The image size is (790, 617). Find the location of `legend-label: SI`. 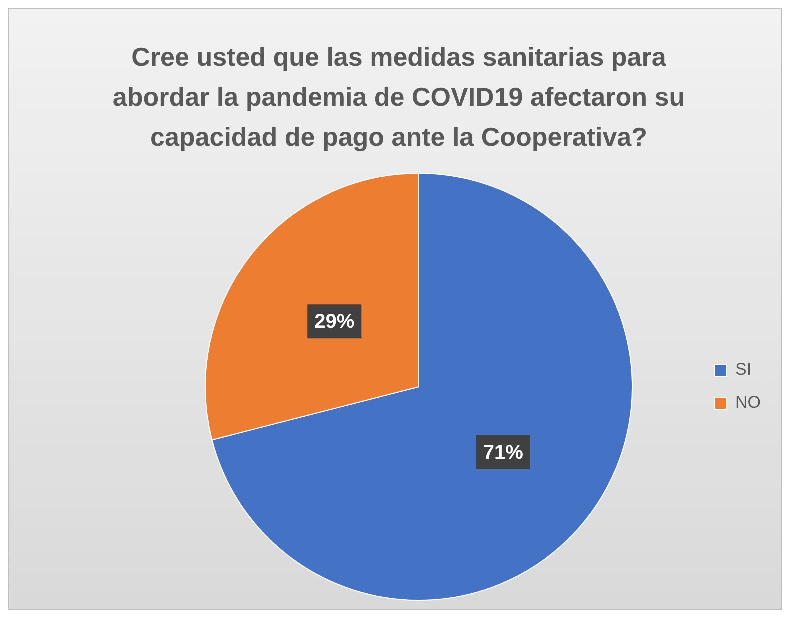

legend-label: SI is located at coordinates (744, 370).